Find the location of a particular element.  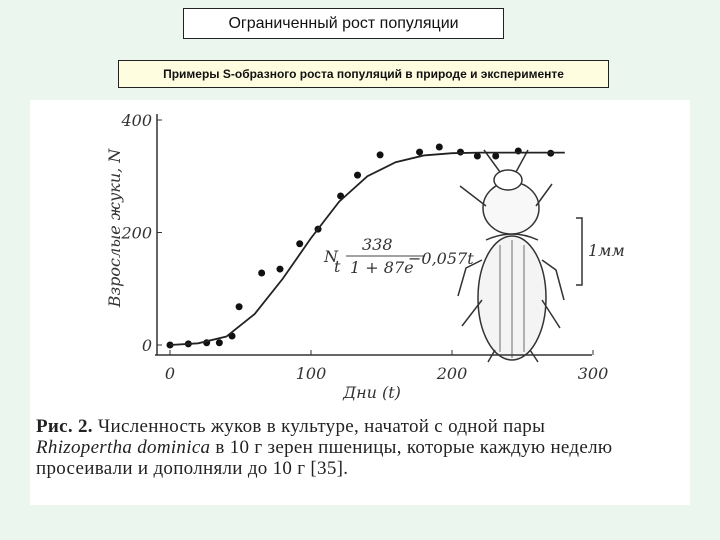

caption-label: Рис. 2. is located at coordinates (64, 426).